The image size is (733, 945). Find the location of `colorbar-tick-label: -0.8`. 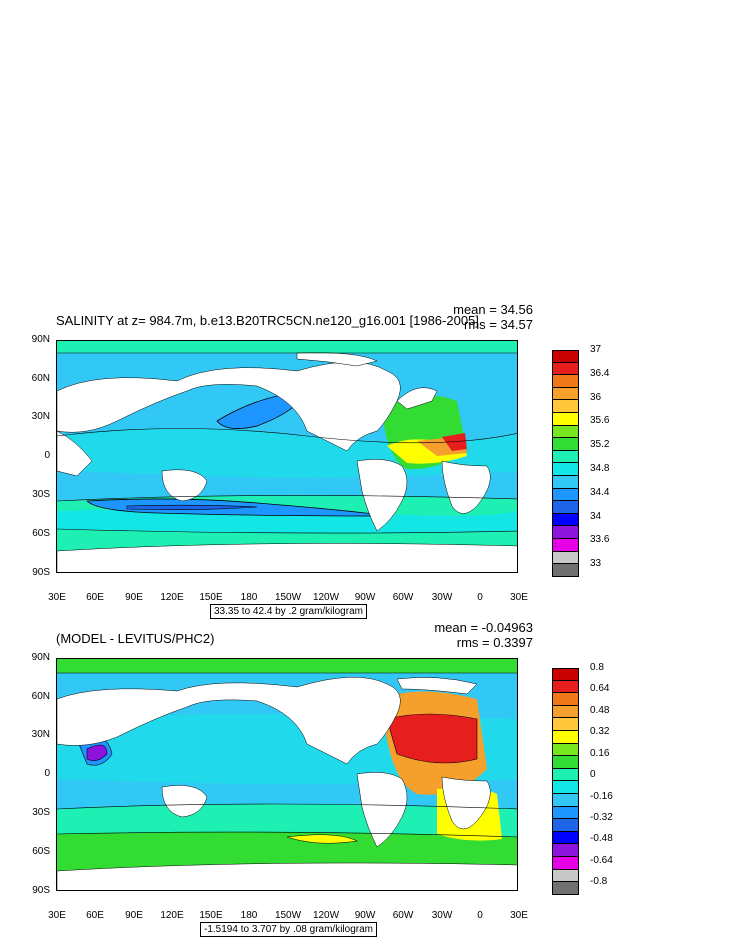

colorbar-tick-label: -0.8 is located at coordinates (599, 882).